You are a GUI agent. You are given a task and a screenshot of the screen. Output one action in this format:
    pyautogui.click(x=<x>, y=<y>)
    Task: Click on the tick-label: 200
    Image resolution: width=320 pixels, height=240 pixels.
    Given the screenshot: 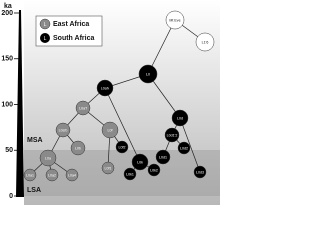 What is the action you would take?
    pyautogui.click(x=7, y=13)
    